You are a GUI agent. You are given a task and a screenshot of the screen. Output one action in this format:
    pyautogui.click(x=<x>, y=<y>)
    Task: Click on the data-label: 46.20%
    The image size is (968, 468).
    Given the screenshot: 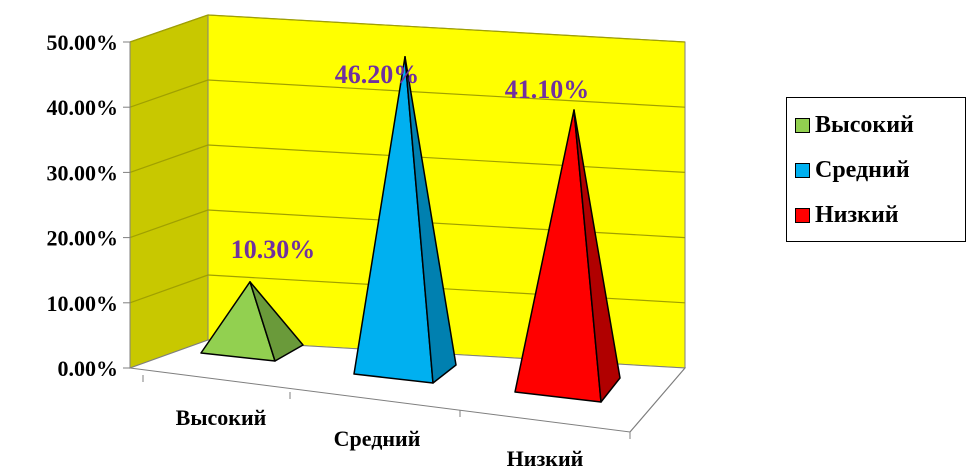 What is the action you would take?
    pyautogui.click(x=377, y=74)
    